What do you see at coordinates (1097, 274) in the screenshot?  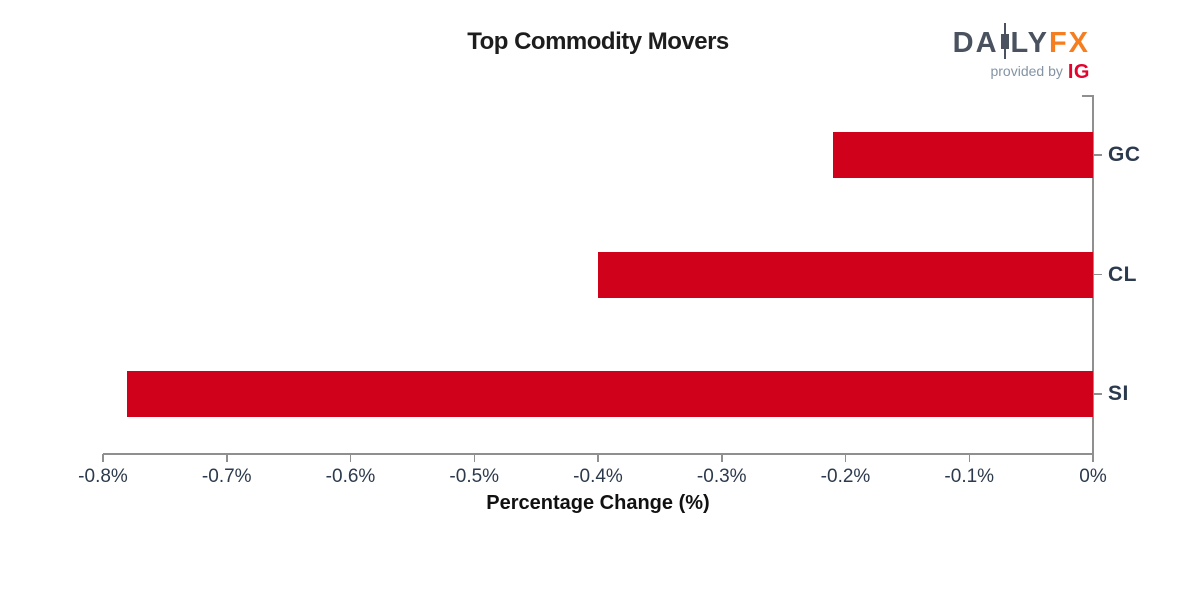 I see `category-tick-CL` at bounding box center [1097, 274].